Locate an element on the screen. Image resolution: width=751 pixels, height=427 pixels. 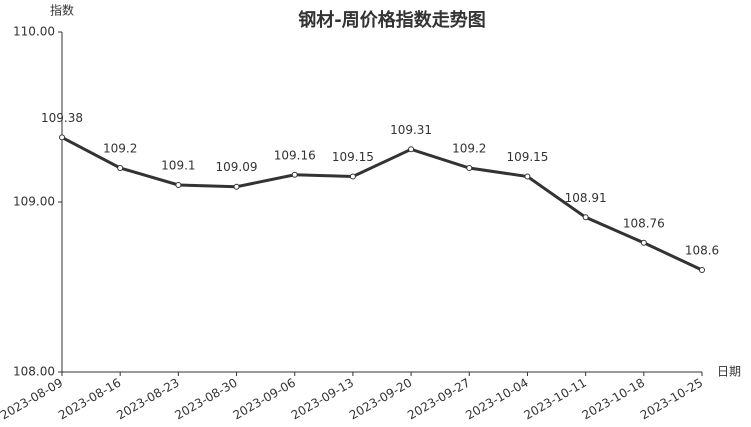
data-label: 109.38 is located at coordinates (62, 118).